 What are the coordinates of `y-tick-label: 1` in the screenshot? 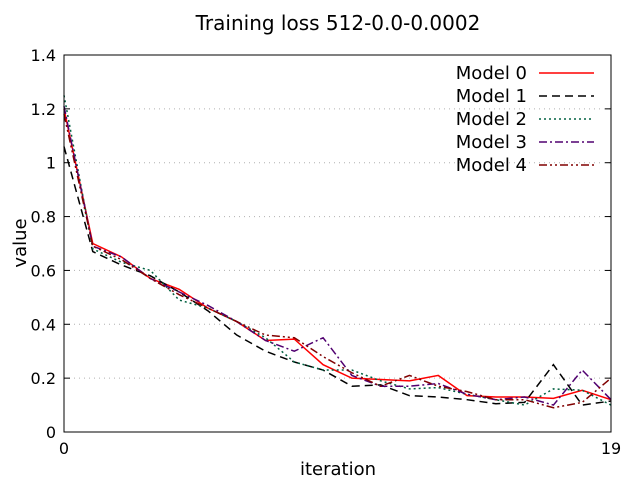 It's located at (51, 163).